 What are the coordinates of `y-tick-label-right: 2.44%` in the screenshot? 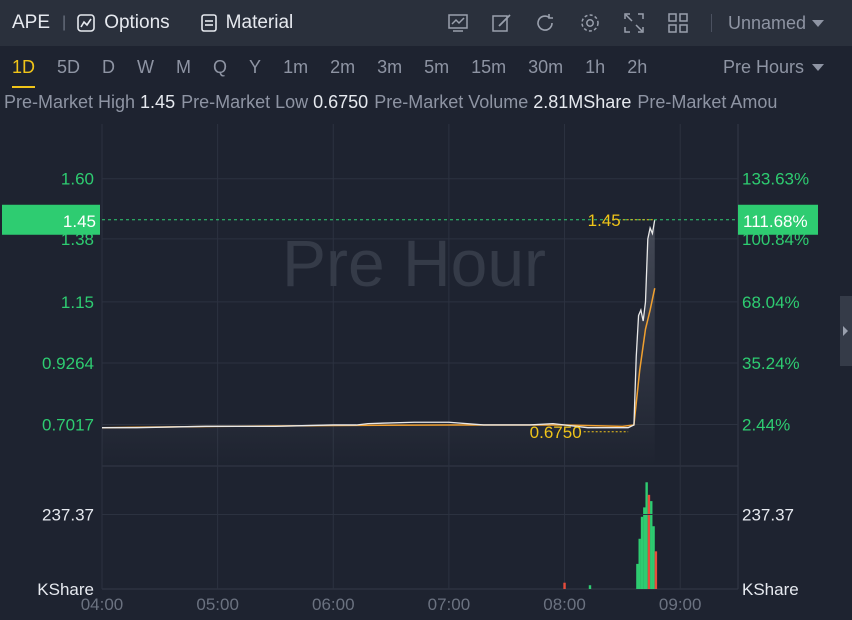 It's located at (766, 424).